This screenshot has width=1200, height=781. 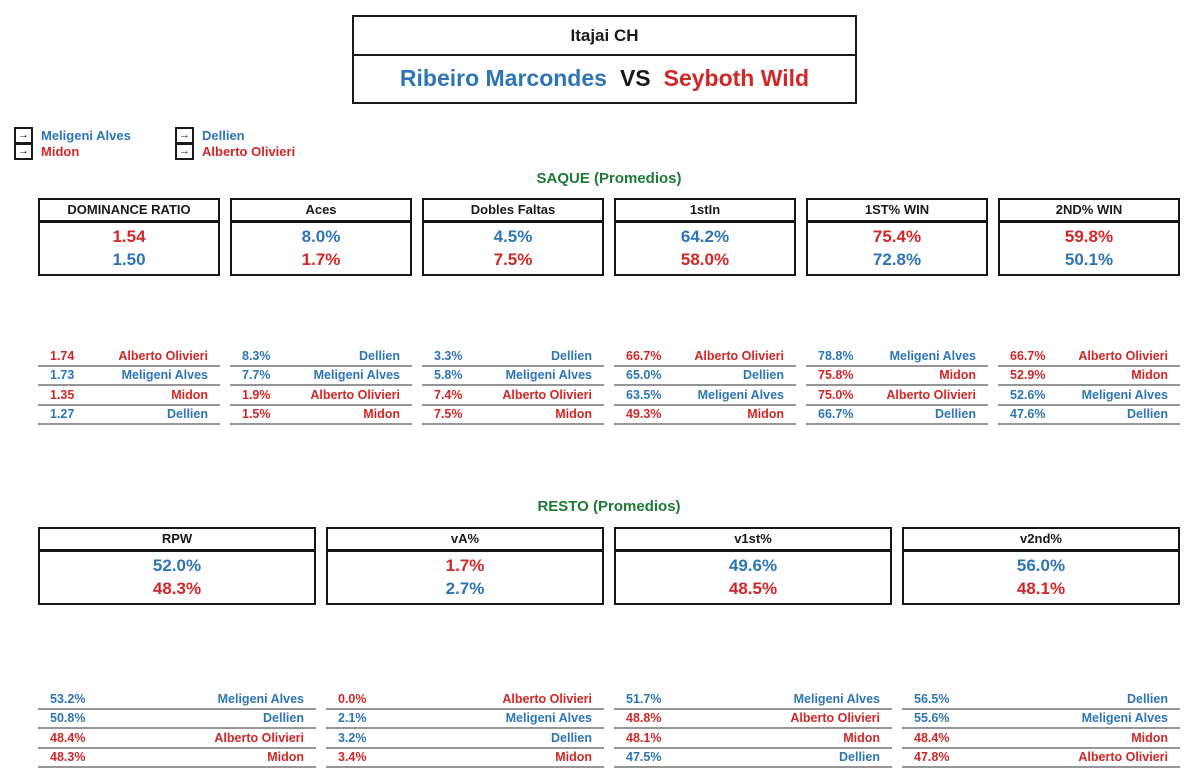 What do you see at coordinates (644, 757) in the screenshot?
I see `ranking-value: 47.5%` at bounding box center [644, 757].